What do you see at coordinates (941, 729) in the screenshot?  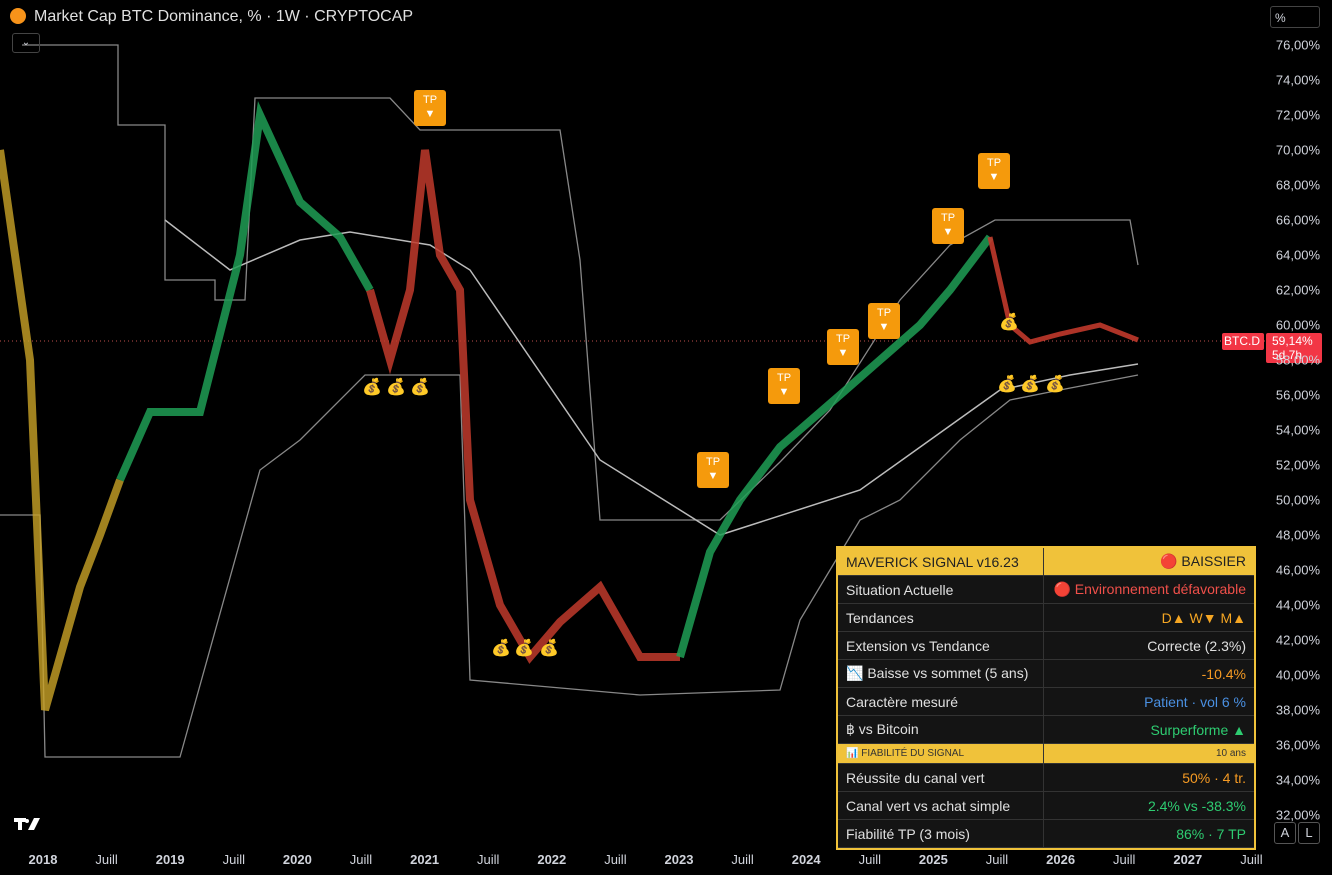 I see `row-label: ฿ vs Bitcoin` at bounding box center [941, 729].